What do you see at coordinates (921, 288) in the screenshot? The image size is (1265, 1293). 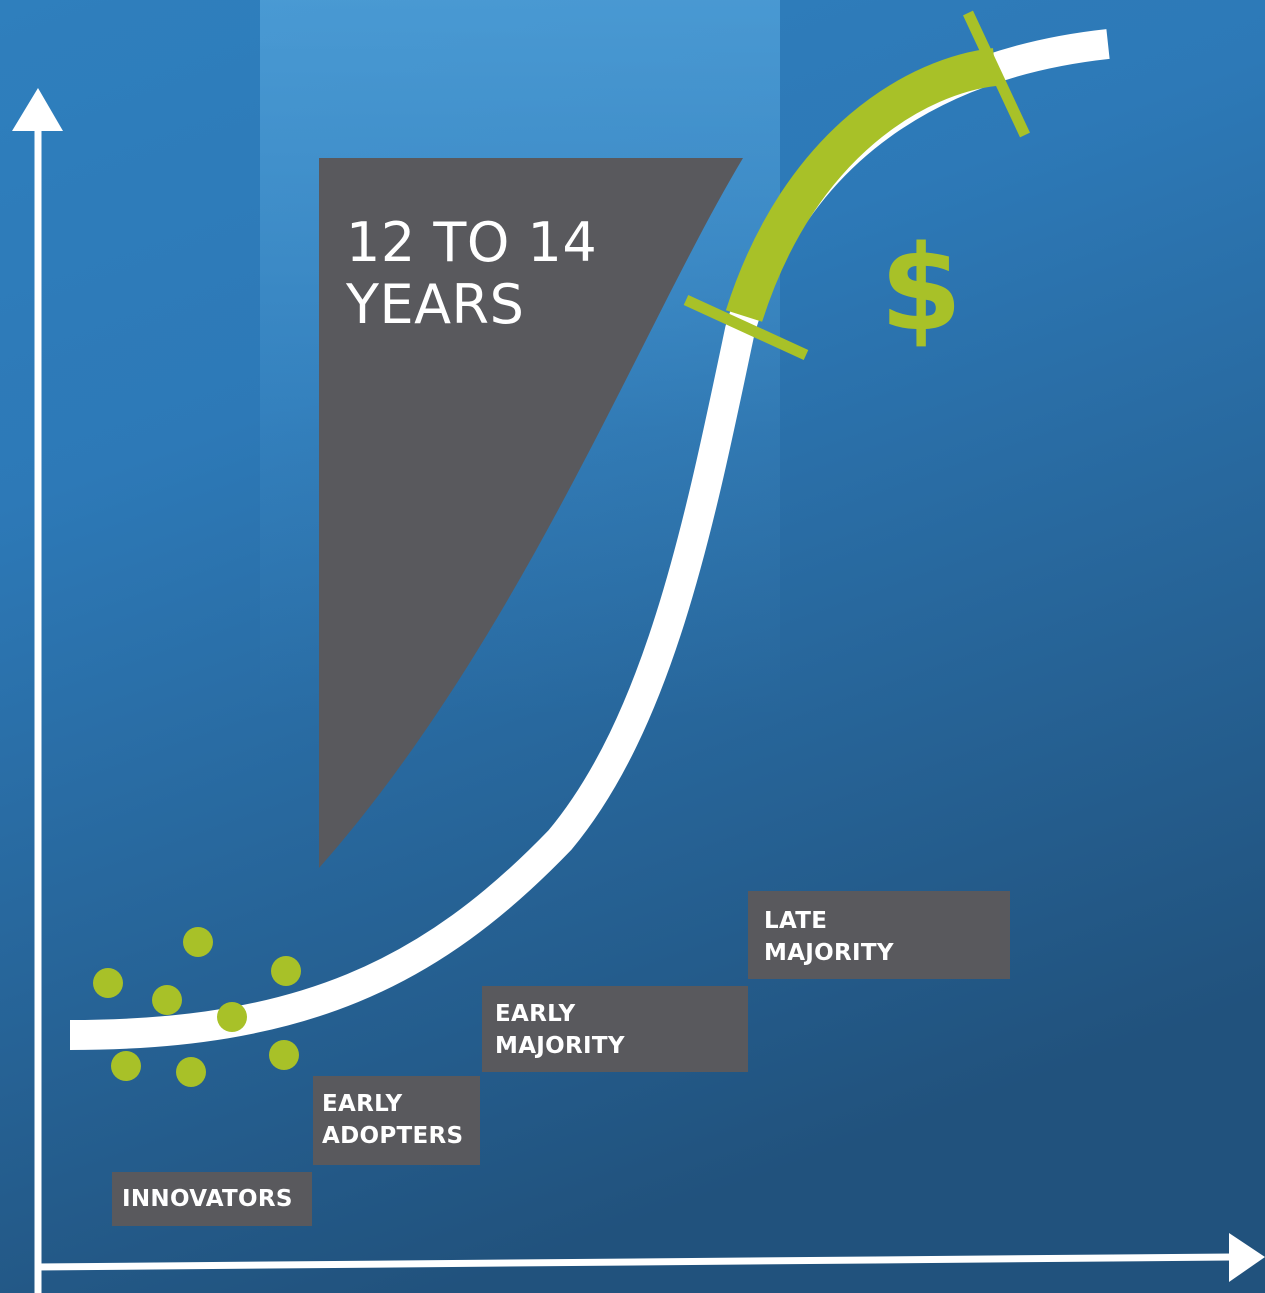 I see `dollar-icon: $` at bounding box center [921, 288].